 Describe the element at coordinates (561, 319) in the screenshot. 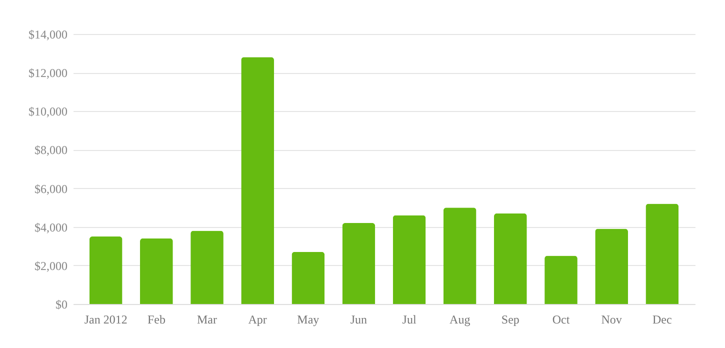

I see `x-tick-label: Oct` at that location.